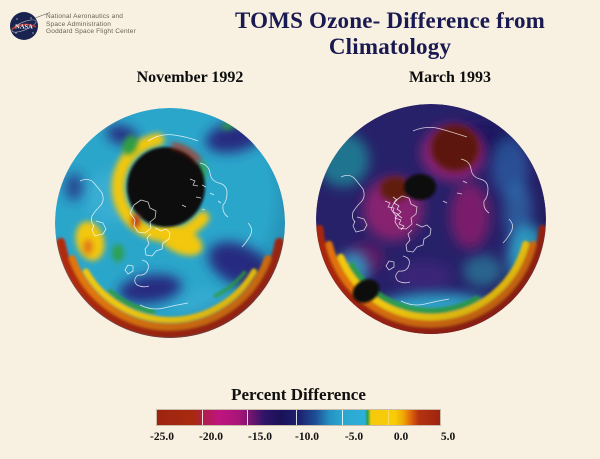  Describe the element at coordinates (260, 437) in the screenshot. I see `colorbar-tick: -15.0` at that location.